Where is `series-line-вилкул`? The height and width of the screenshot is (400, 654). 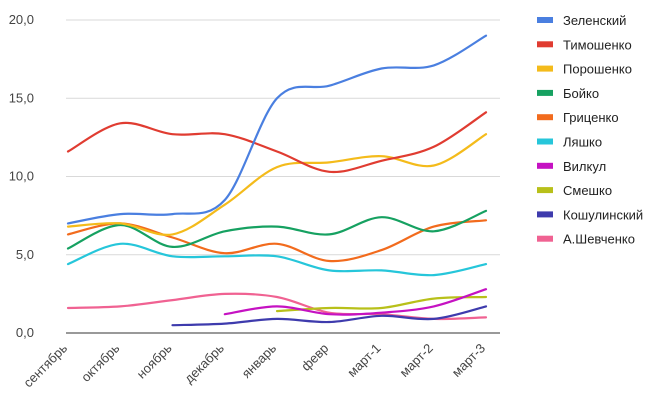
series-line-вилкул is located at coordinates (355, 302).